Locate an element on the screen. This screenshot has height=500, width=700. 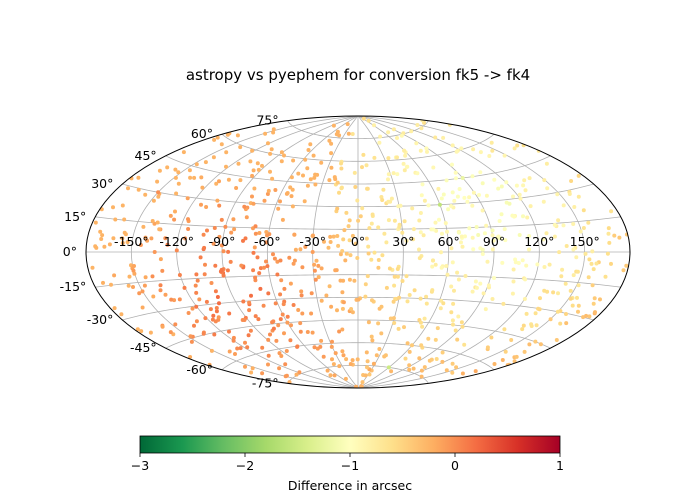
y-tick-label: 60° is located at coordinates (202, 133).